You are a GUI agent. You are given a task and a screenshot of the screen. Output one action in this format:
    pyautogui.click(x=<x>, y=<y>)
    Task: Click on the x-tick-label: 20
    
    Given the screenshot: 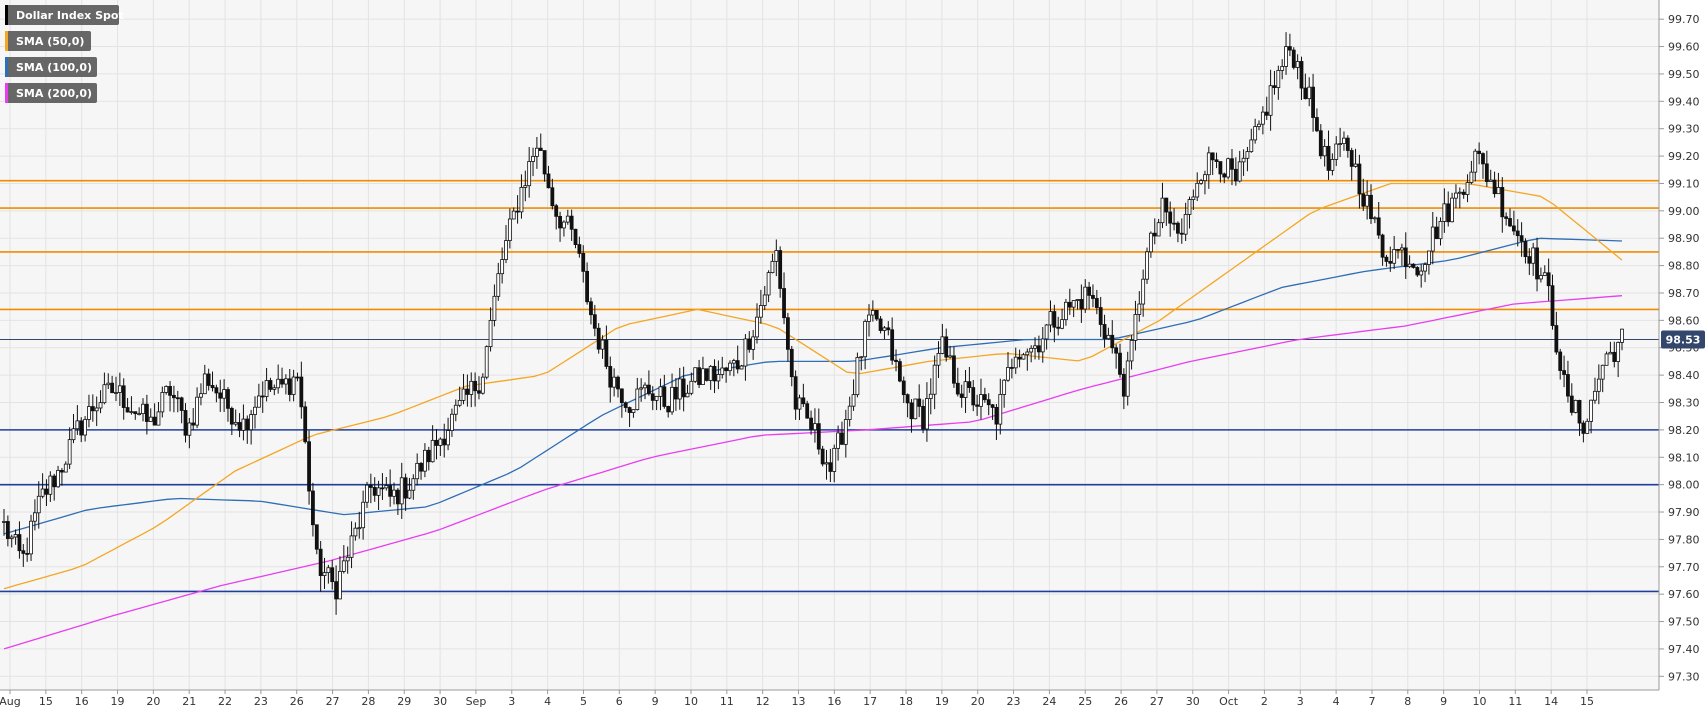 What is the action you would take?
    pyautogui.click(x=978, y=701)
    